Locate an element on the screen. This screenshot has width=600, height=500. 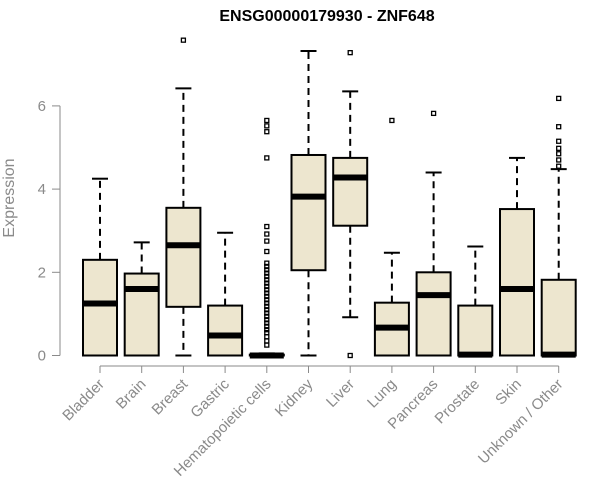
y-axis-title: Expression is located at coordinates (9, 197).